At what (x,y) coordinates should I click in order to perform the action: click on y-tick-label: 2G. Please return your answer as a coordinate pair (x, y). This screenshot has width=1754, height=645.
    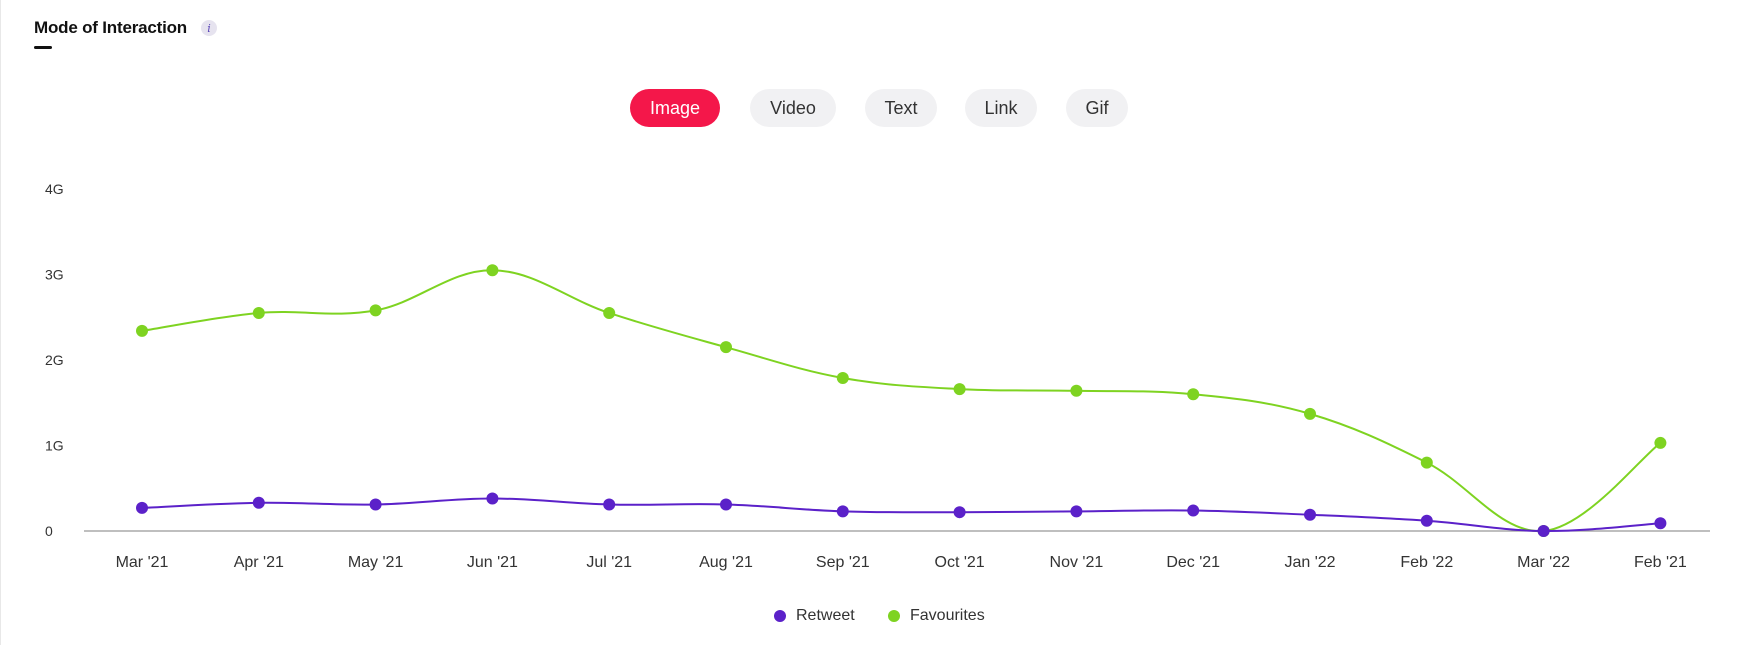
    Looking at the image, I should click on (54, 360).